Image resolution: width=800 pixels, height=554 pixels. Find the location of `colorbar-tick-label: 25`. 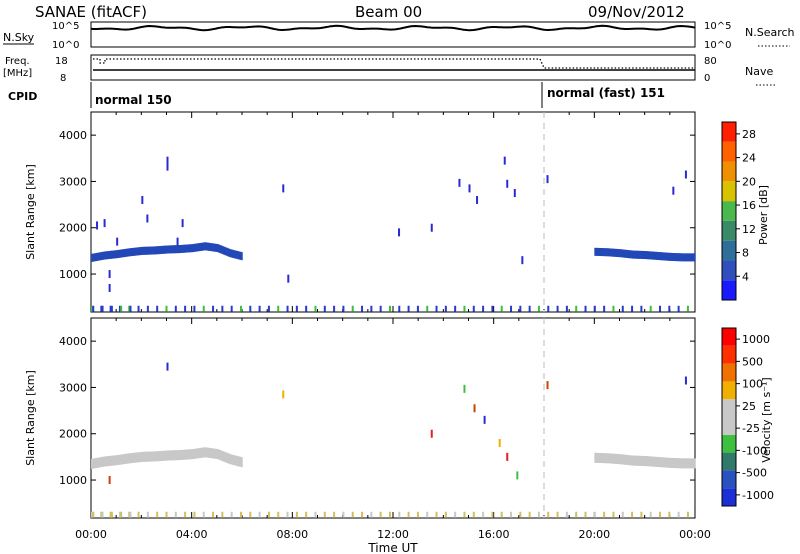

colorbar-tick-label: 25 is located at coordinates (749, 406).